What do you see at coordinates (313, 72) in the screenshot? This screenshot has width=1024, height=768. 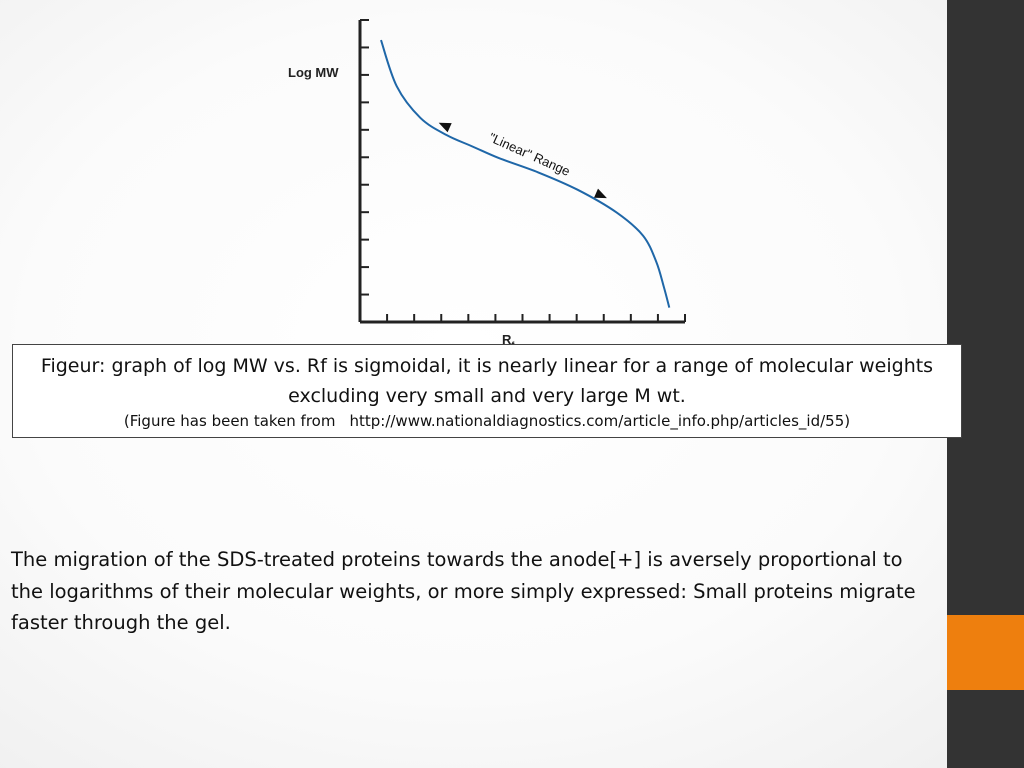 I see `y-axis-label: Log MW` at bounding box center [313, 72].